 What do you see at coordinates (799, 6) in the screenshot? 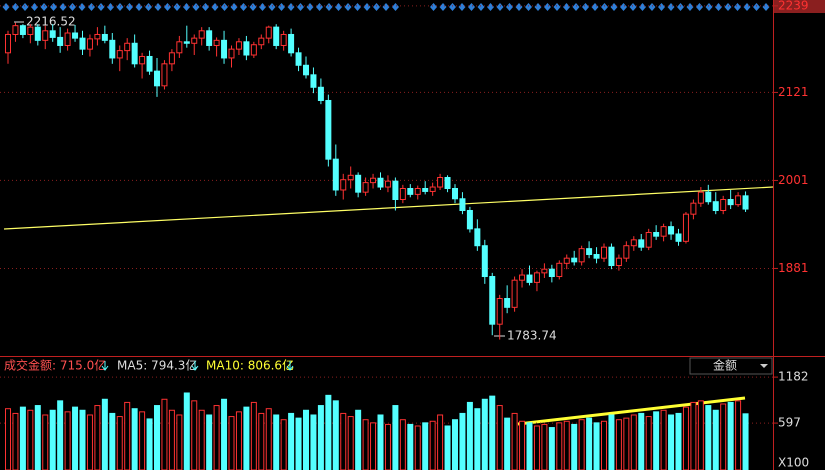
I see `price-tag` at bounding box center [799, 6].